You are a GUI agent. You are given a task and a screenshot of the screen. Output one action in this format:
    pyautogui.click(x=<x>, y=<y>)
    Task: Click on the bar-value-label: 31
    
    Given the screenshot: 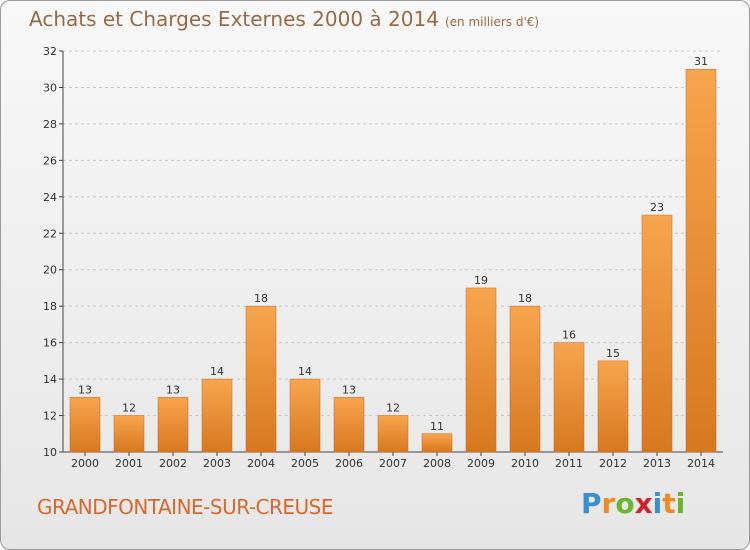 What is the action you would take?
    pyautogui.click(x=701, y=61)
    